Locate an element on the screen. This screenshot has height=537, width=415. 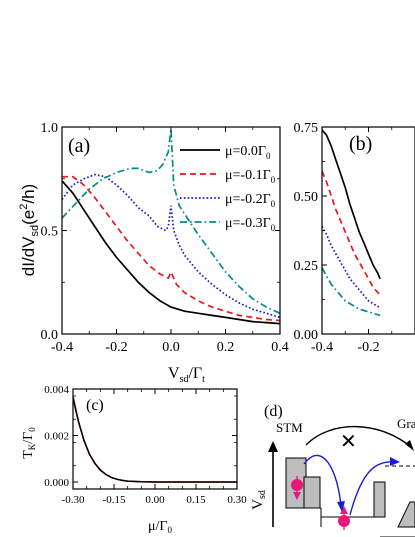
panel-a-xtick-label-3: 0.2 is located at coordinates (226, 347).